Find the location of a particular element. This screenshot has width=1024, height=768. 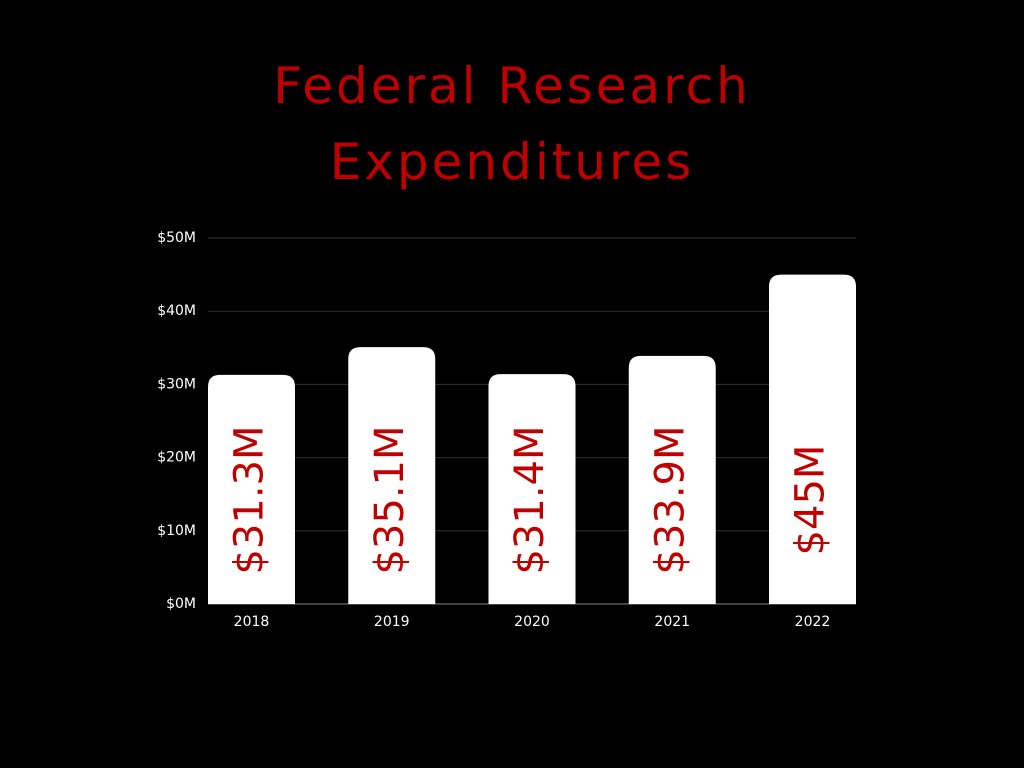

data-label: $35.1M is located at coordinates (390, 499).